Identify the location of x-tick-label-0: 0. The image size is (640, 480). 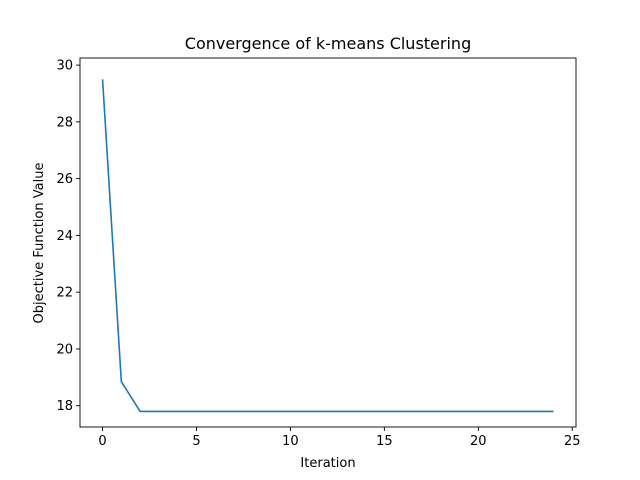
(102, 441).